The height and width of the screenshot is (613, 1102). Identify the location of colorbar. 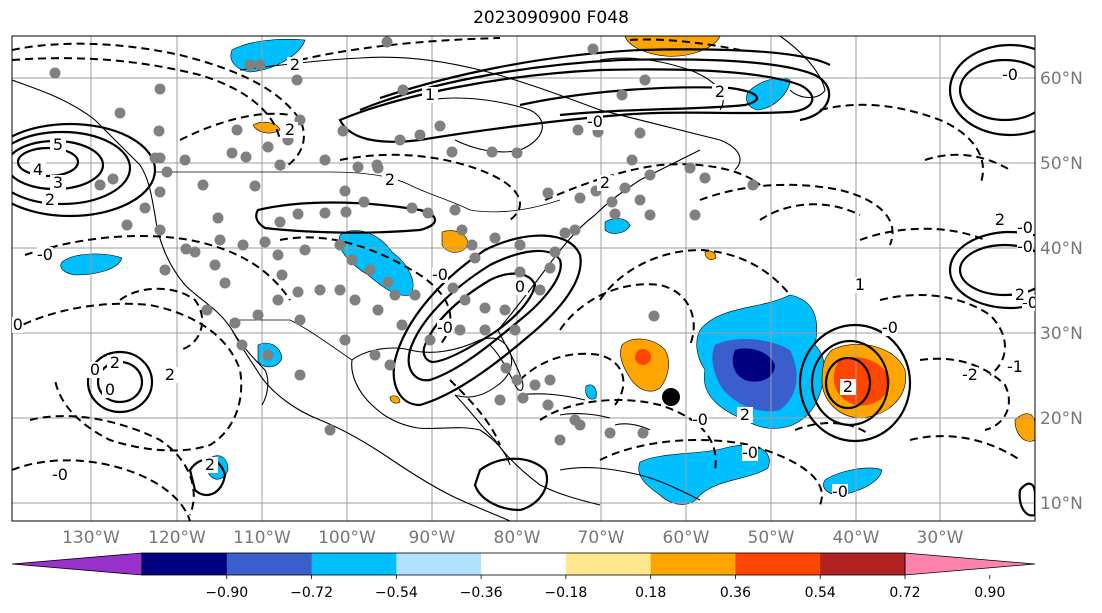
(523, 564).